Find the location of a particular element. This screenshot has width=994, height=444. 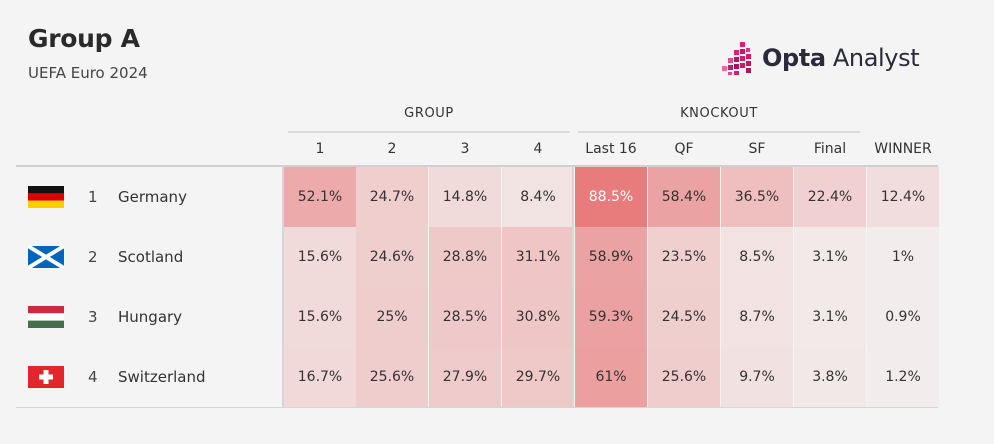

probability-cell: 24.6% is located at coordinates (392, 257).